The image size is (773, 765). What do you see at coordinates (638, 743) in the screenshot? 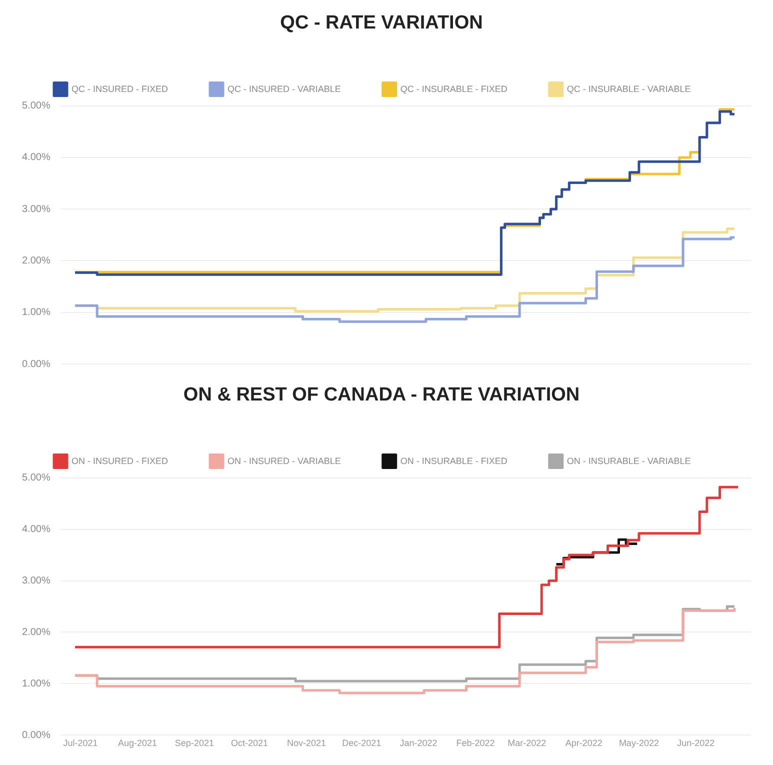
I see `x-tick-label: May-2022` at bounding box center [638, 743].